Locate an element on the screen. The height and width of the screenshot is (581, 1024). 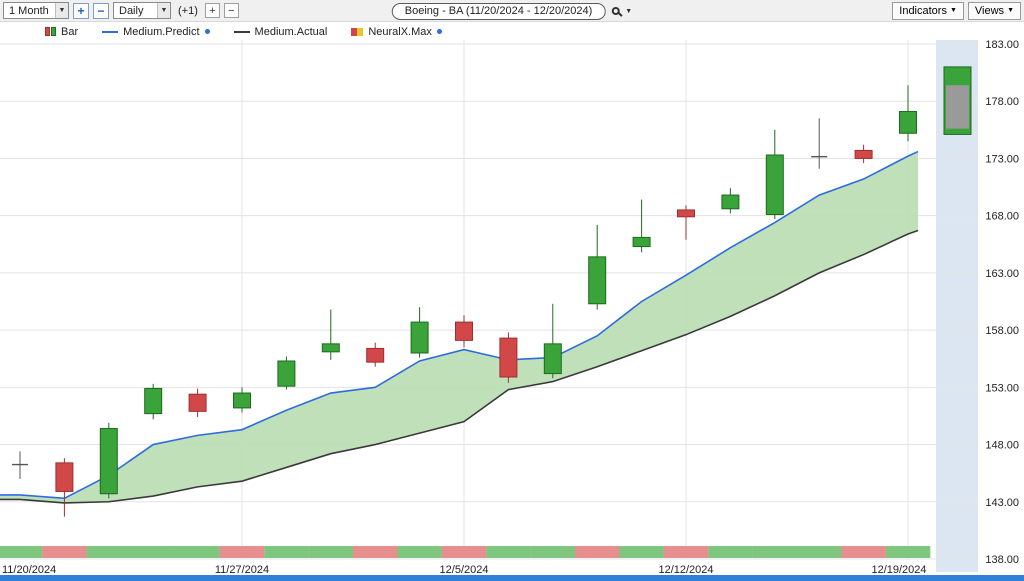
blue-line-icon is located at coordinates (110, 31).